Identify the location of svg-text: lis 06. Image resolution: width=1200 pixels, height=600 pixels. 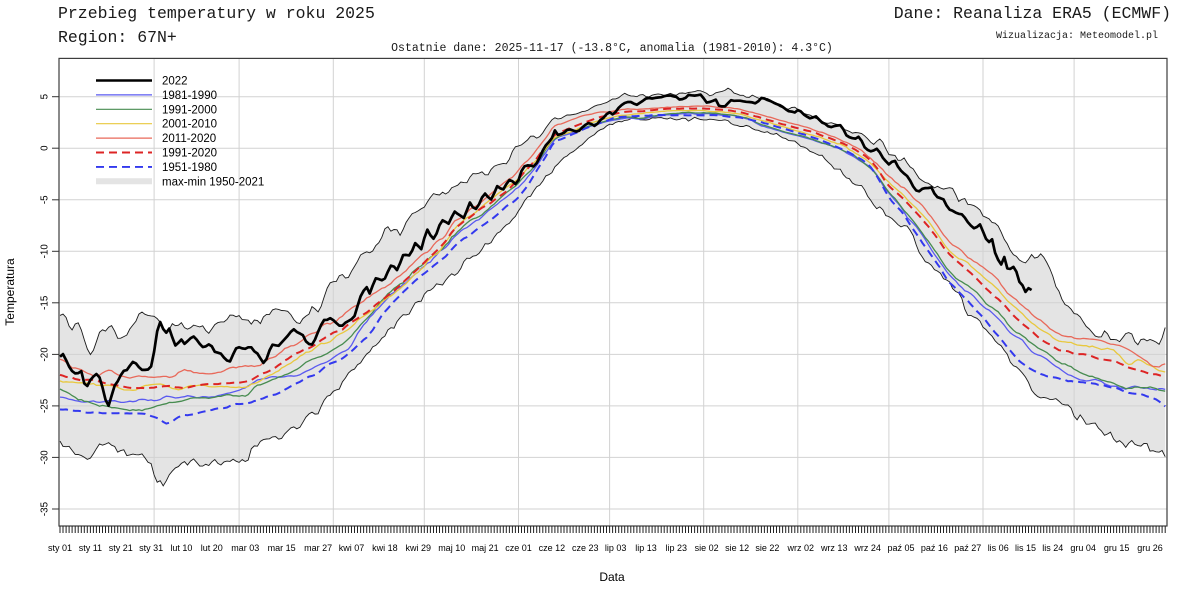
(998, 548).